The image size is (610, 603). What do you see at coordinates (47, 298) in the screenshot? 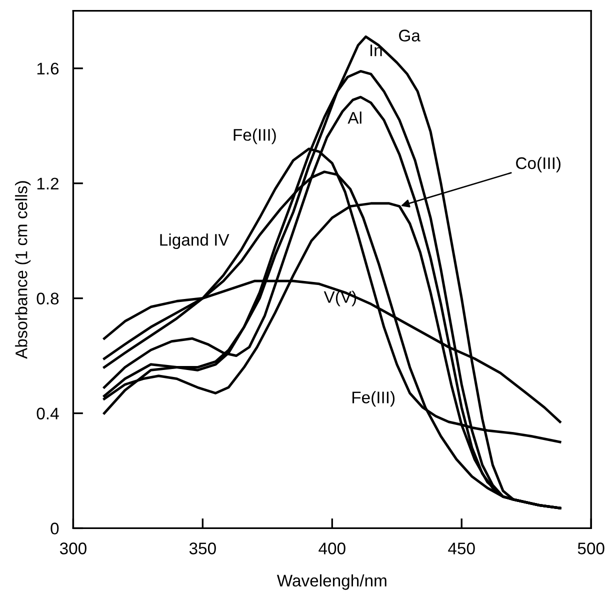
I see `y-tick-label: 0.8` at bounding box center [47, 298].